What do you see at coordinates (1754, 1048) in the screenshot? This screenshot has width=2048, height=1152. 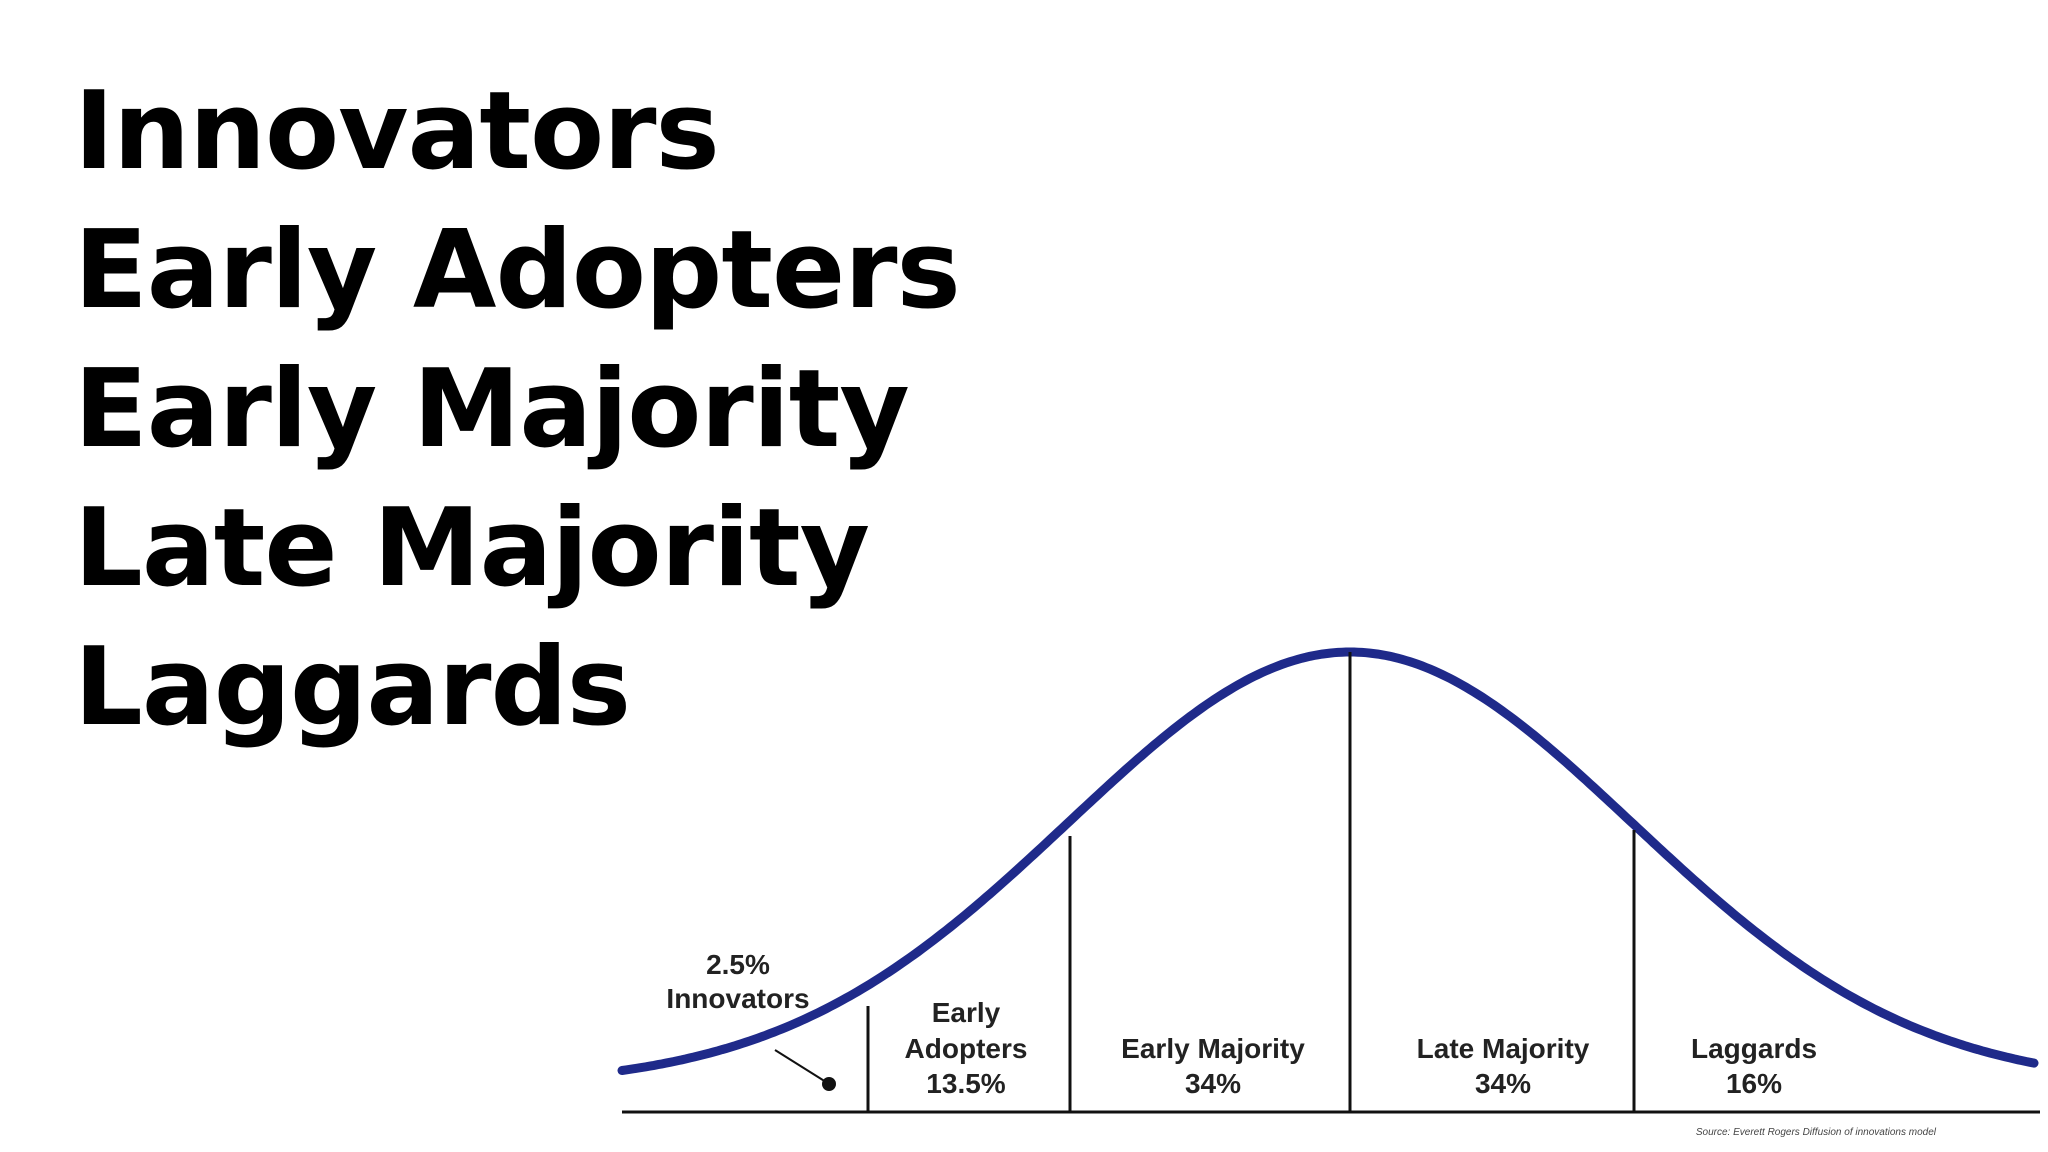 I see `label-laggards: Laggards` at bounding box center [1754, 1048].